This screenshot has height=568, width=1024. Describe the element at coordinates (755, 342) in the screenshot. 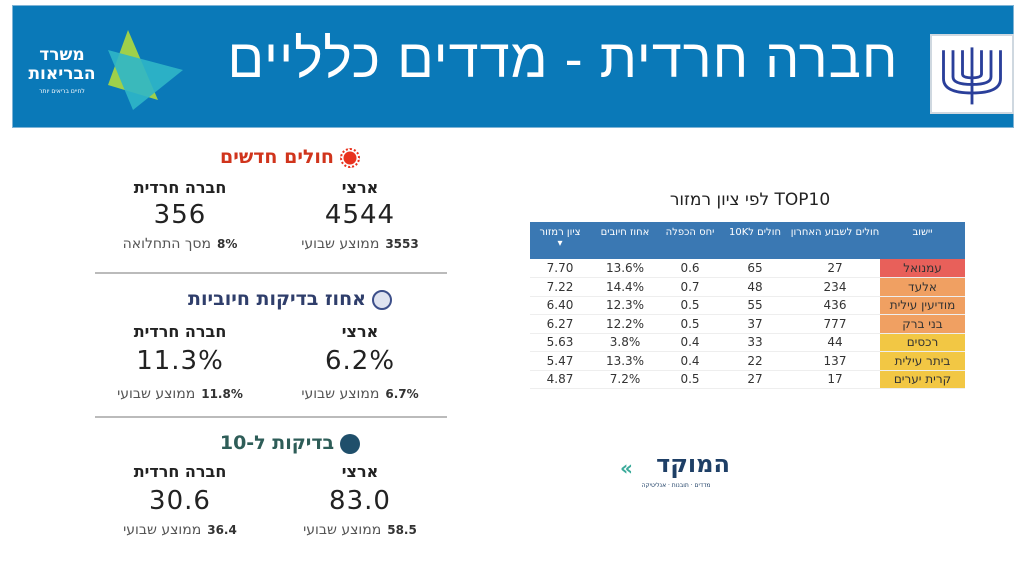

I see `per-10k-cell: 33` at that location.